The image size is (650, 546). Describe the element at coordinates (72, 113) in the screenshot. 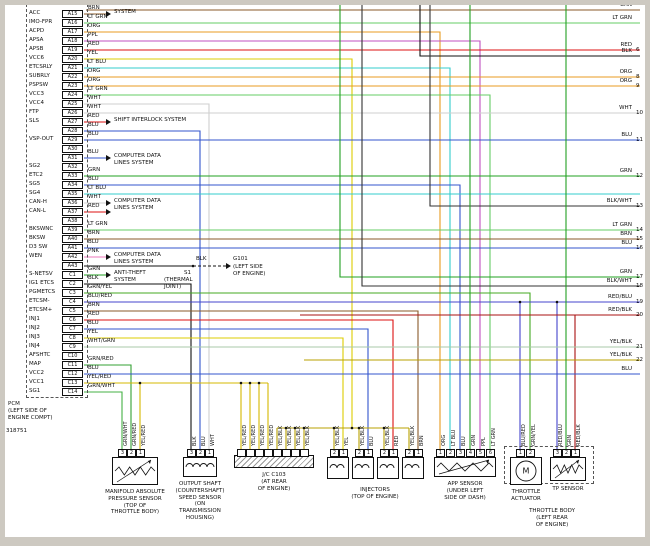

I see `pcm-pin-box: A26` at that location.